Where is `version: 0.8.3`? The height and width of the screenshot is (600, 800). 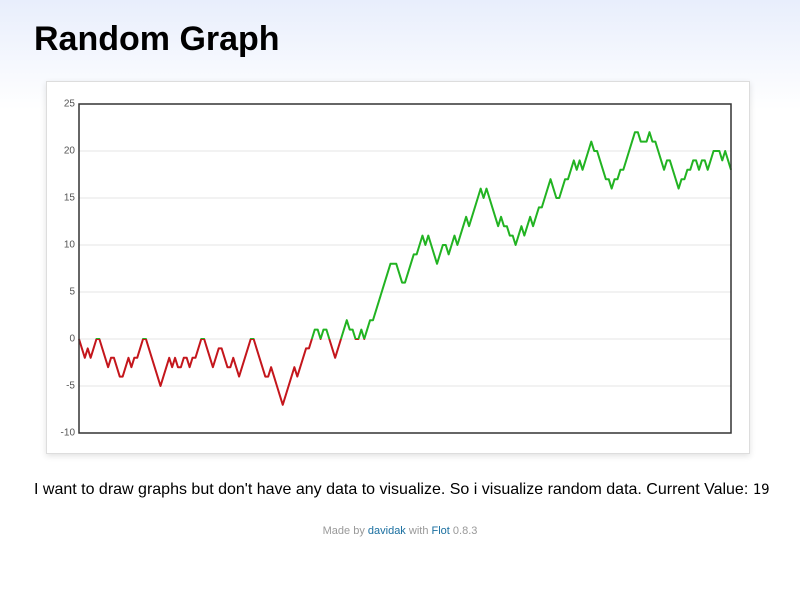 version: 0.8.3 is located at coordinates (465, 531).